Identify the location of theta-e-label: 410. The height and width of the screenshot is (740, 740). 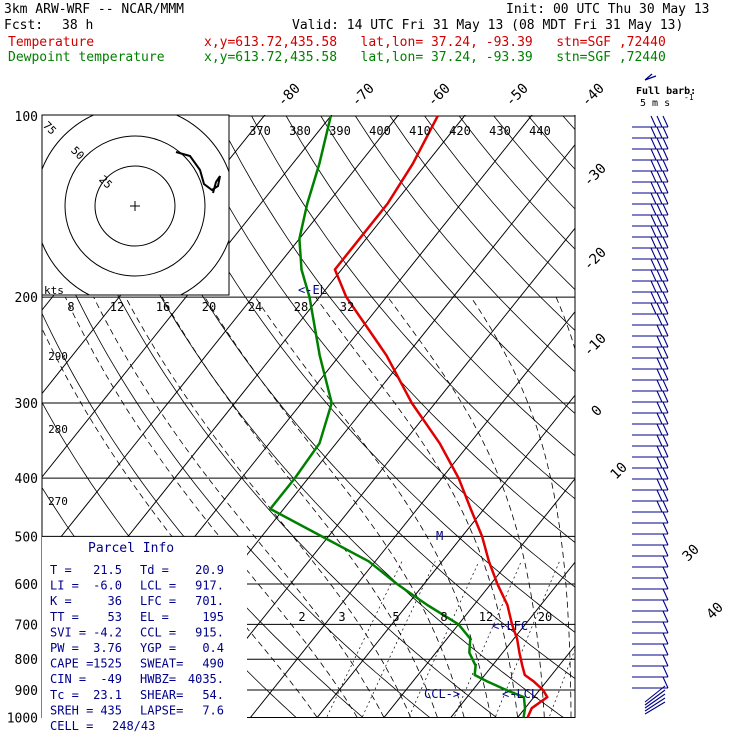
(420, 131).